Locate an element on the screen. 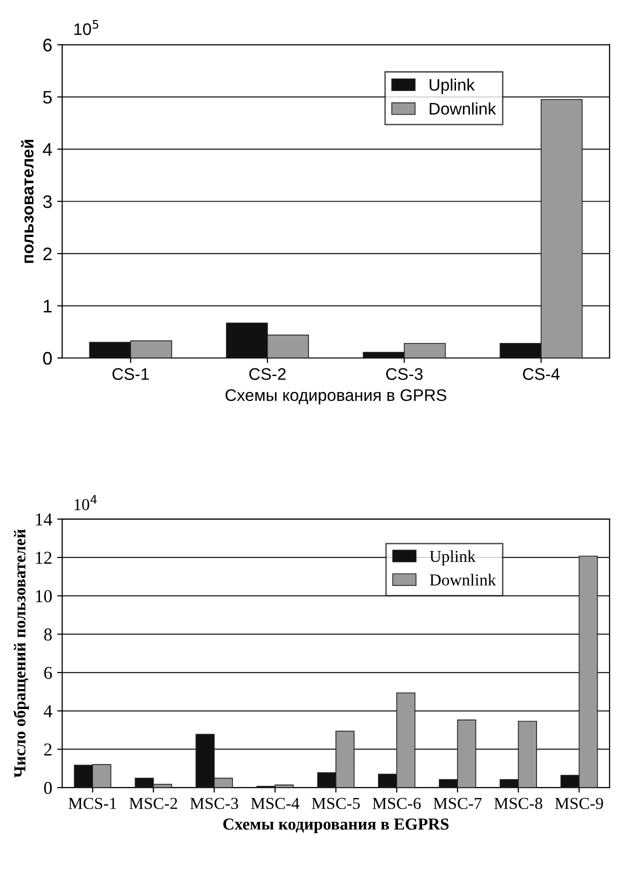 Image resolution: width=622 pixels, height=895 pixels. x-tick-label: MSC-8 is located at coordinates (518, 804).